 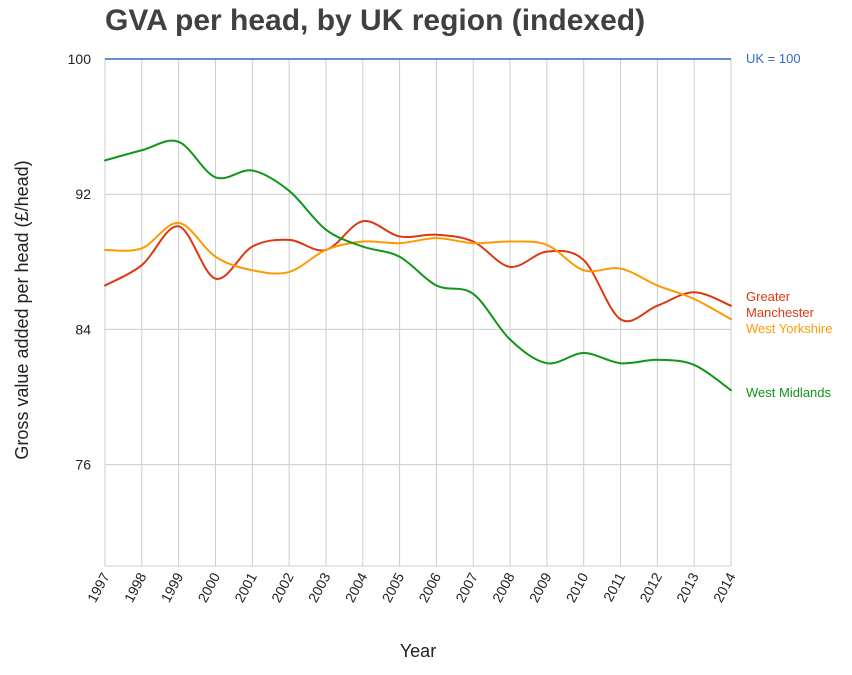 I want to click on x-tick-label: 1999, so click(x=172, y=587).